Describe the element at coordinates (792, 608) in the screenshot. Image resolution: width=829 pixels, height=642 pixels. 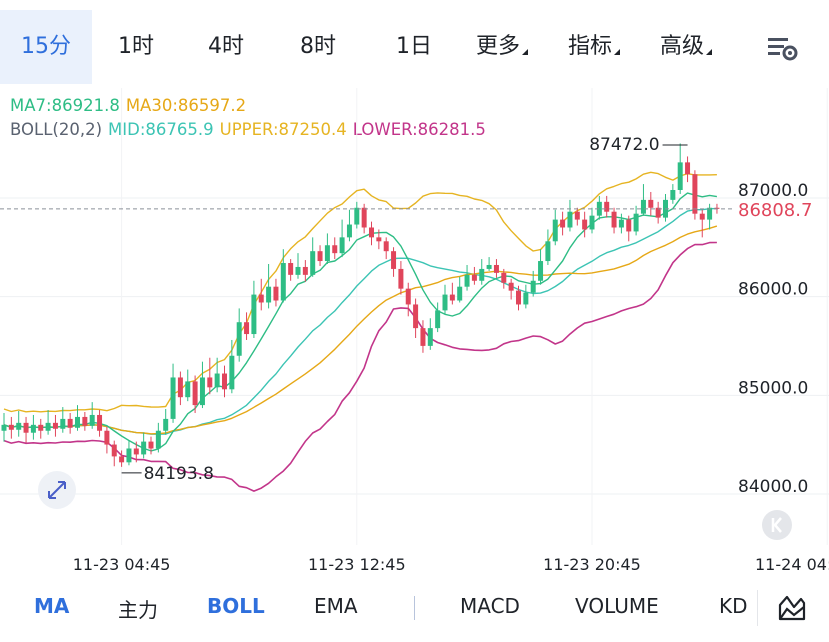
I see `line-chart-icon` at that location.